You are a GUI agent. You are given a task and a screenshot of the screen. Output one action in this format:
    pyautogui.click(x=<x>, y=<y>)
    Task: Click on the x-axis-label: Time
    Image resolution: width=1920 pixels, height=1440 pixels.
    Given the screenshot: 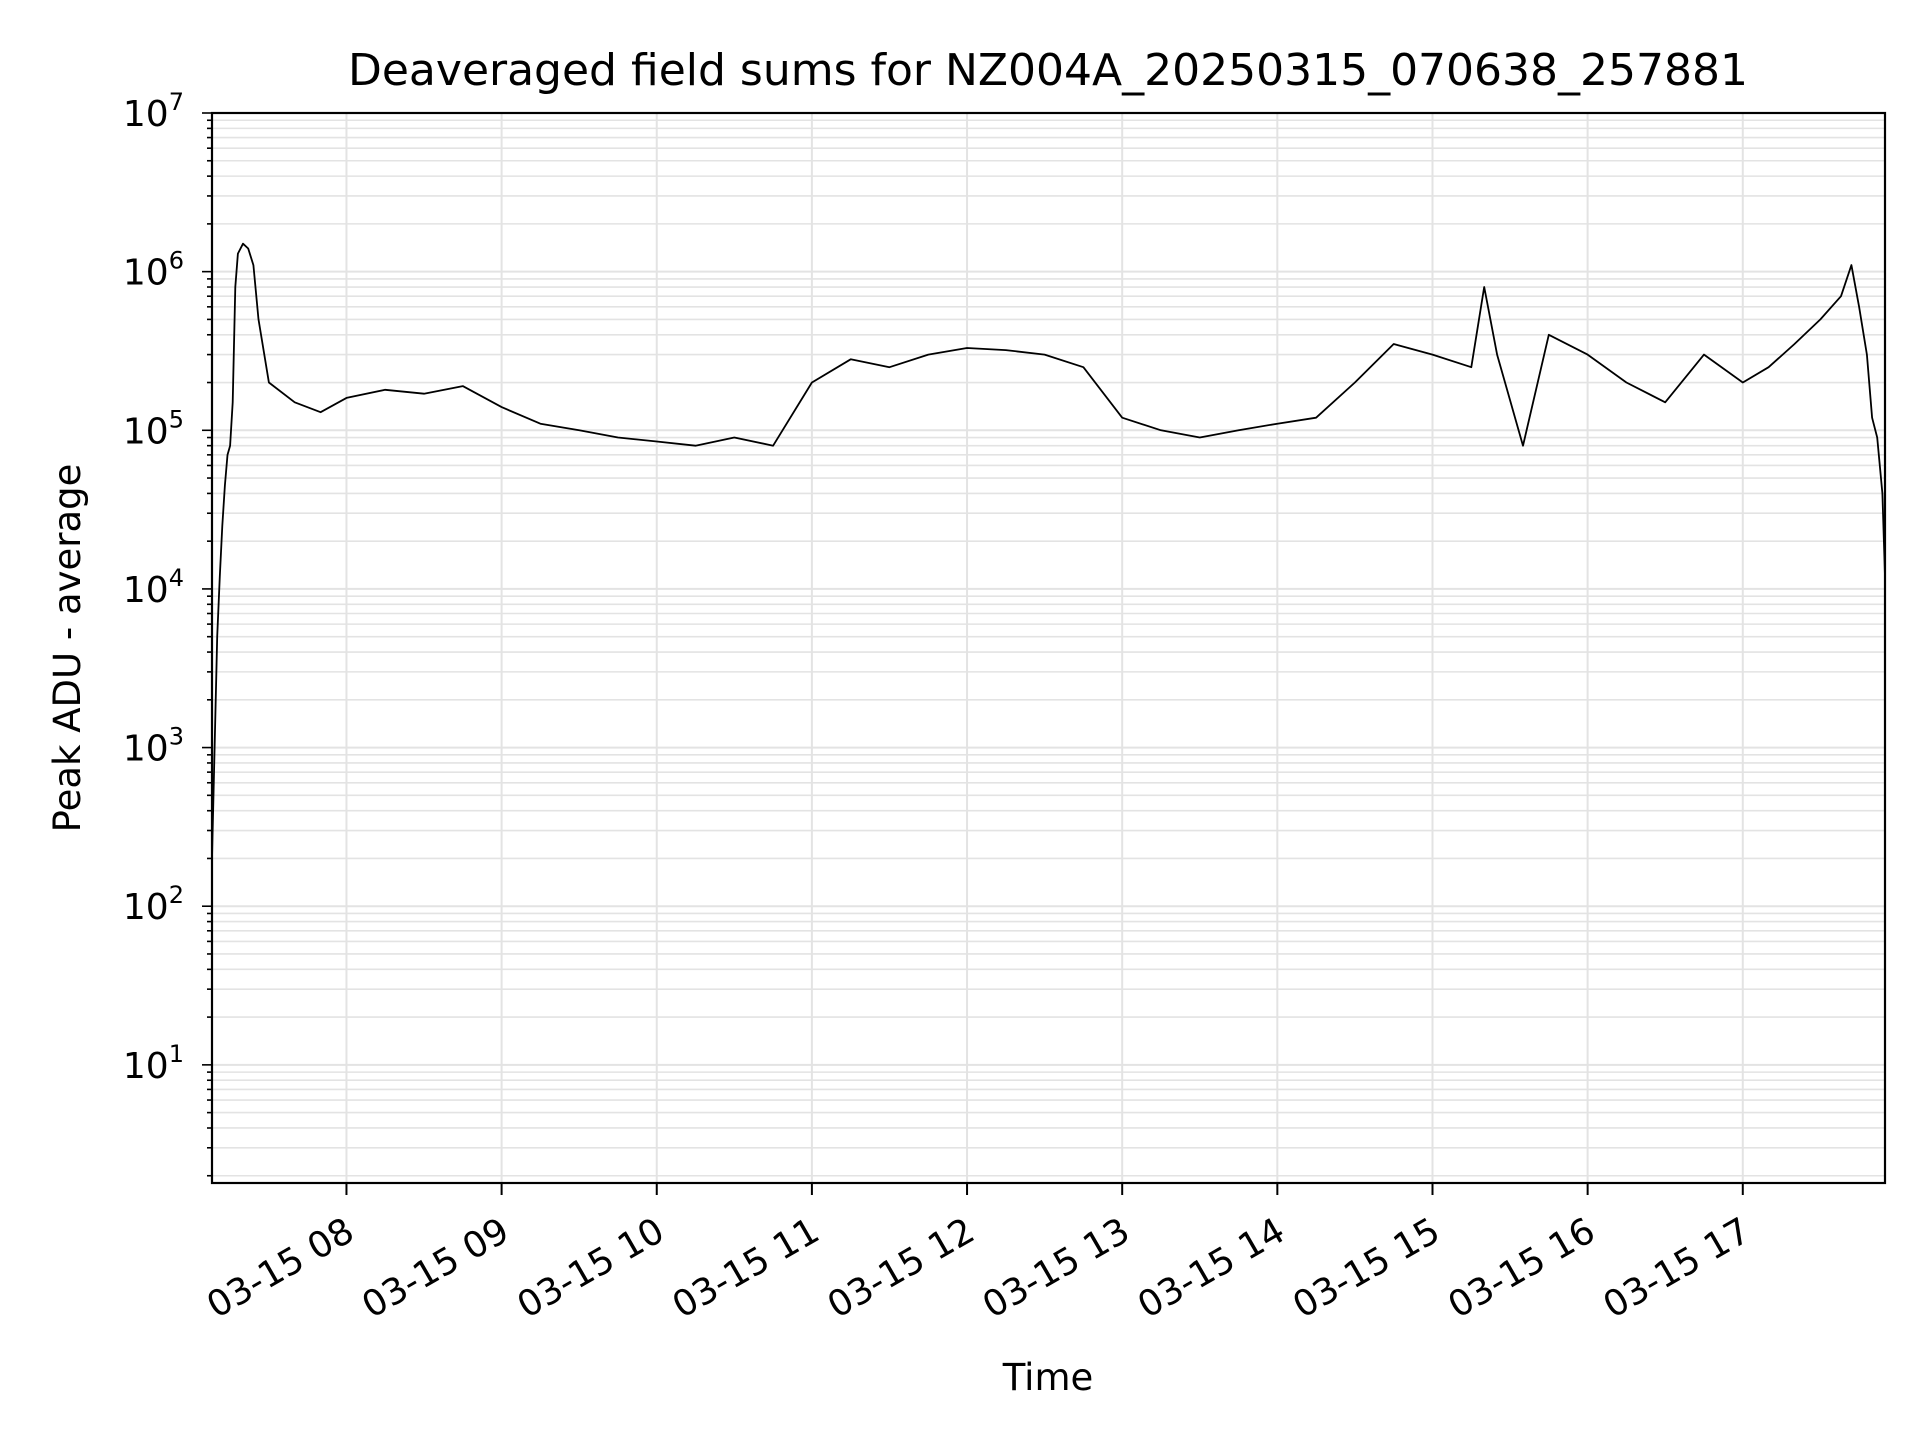 What is the action you would take?
    pyautogui.click(x=1048, y=1377)
    